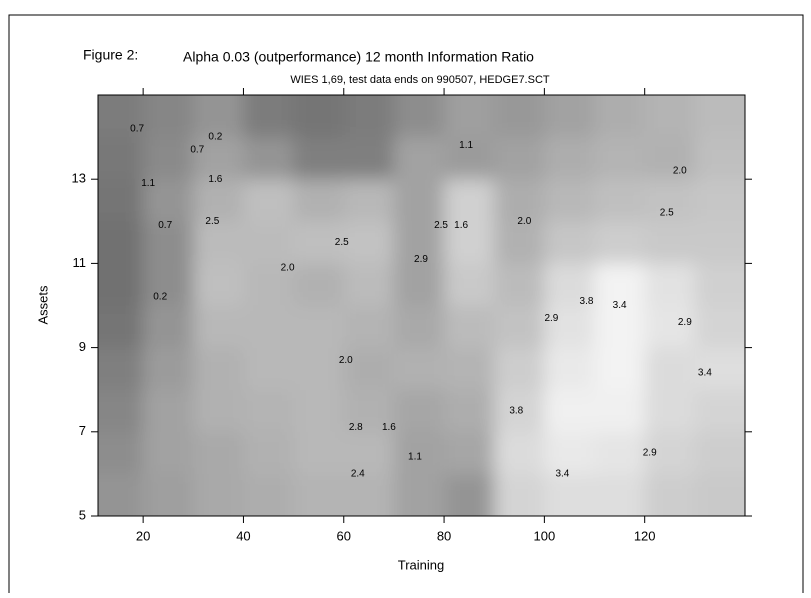 The image size is (811, 598). I want to click on y-axis-label: Assets, so click(42, 305).